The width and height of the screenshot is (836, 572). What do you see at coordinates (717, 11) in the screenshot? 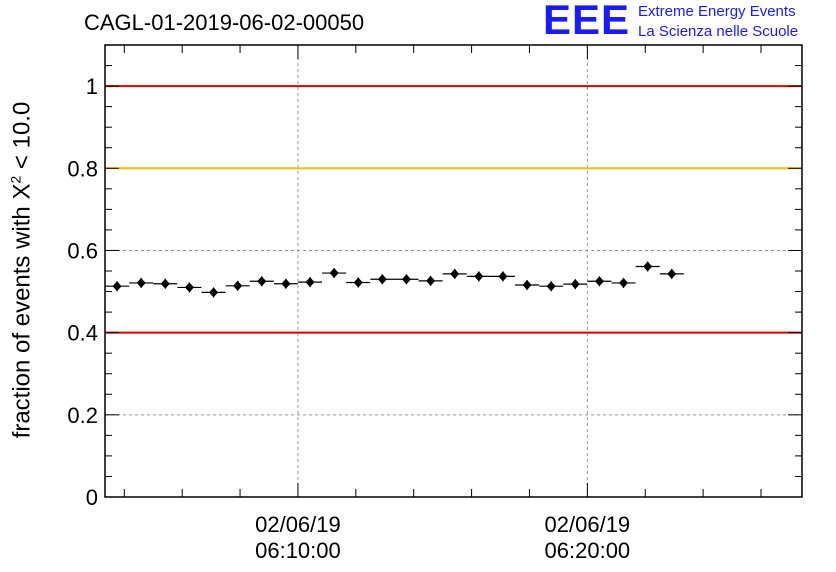
I see `logo-subtitle-line1: Extreme Energy Events` at bounding box center [717, 11].